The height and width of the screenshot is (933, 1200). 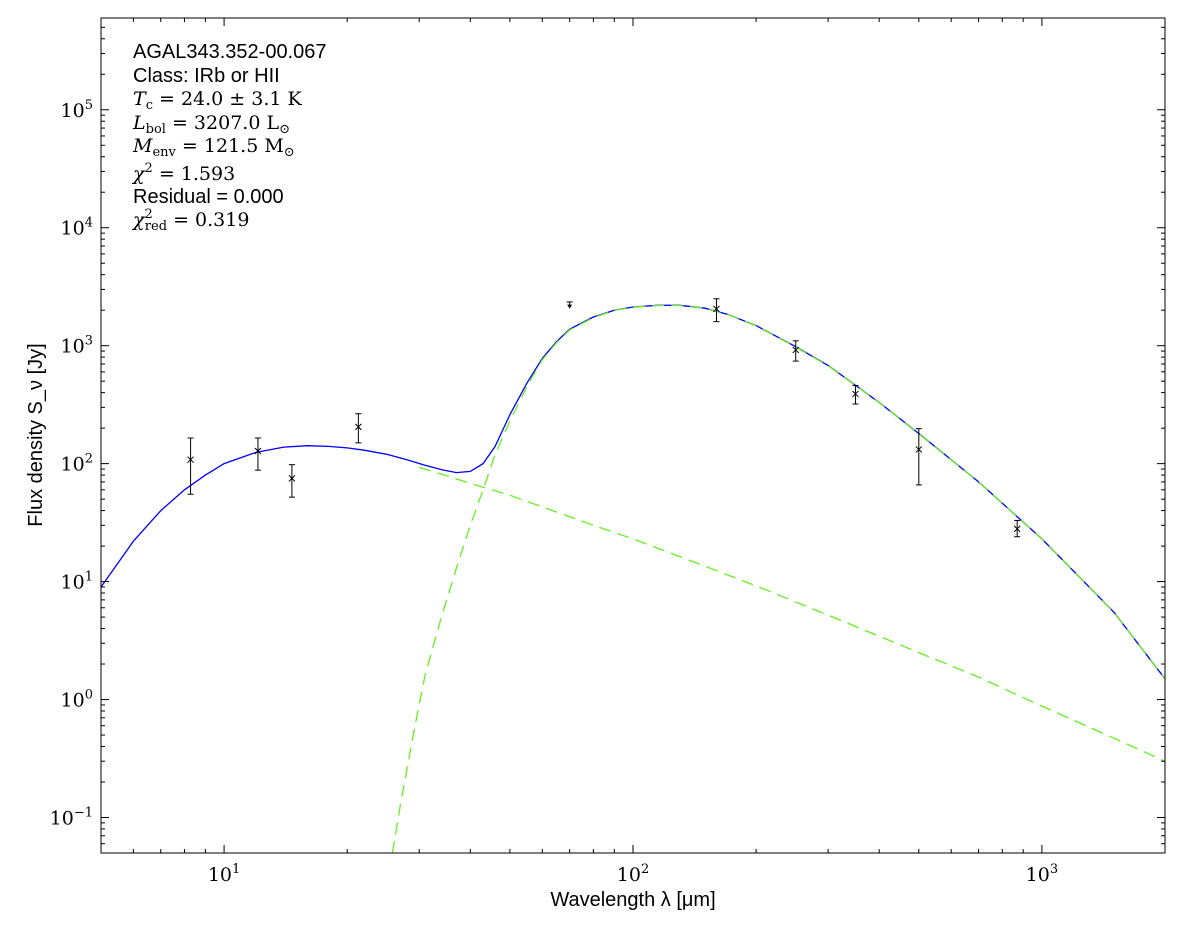 What do you see at coordinates (183, 173) in the screenshot?
I see `chi-squared-annotation: χ2 = 1.593` at bounding box center [183, 173].